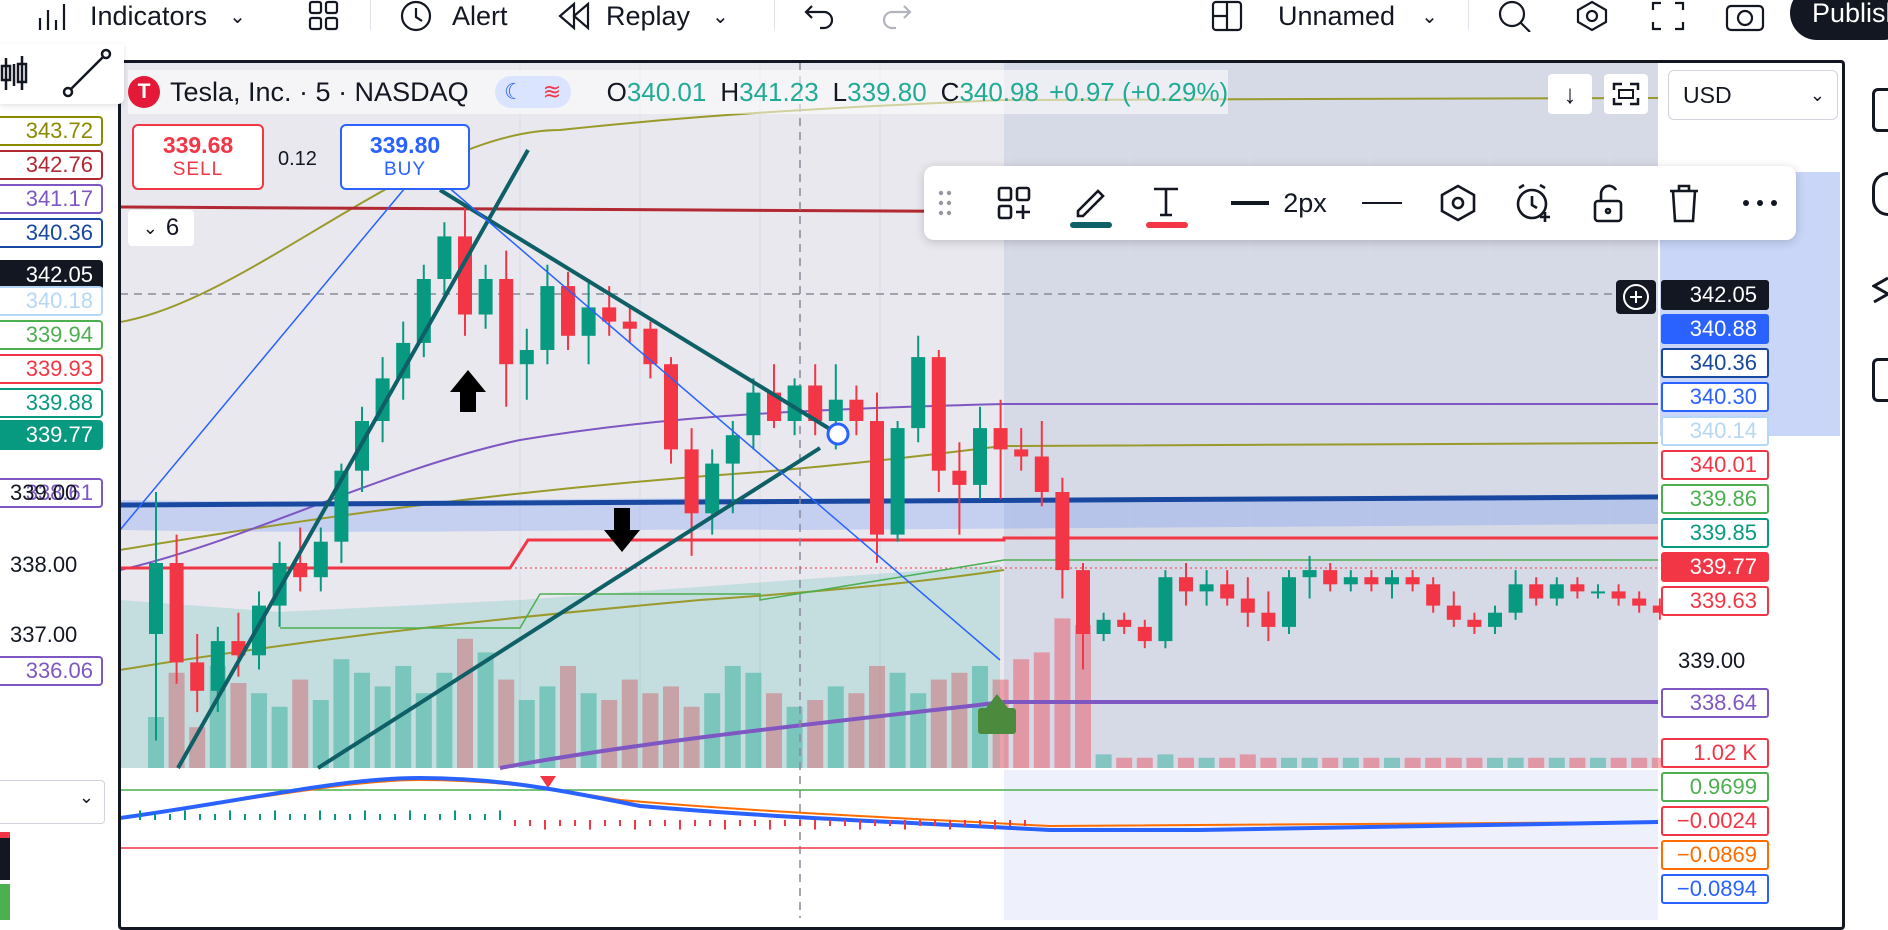 Image resolution: width=1888 pixels, height=930 pixels. What do you see at coordinates (730, 91) in the screenshot?
I see `ohlc-high-label: H` at bounding box center [730, 91].